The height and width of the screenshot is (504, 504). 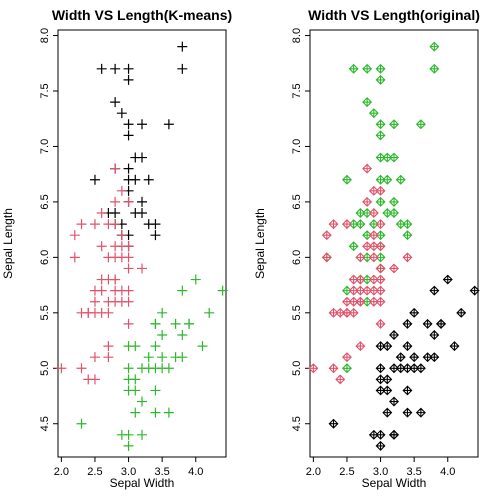 I want to click on x-tick-label: 3.5, so click(x=162, y=472).